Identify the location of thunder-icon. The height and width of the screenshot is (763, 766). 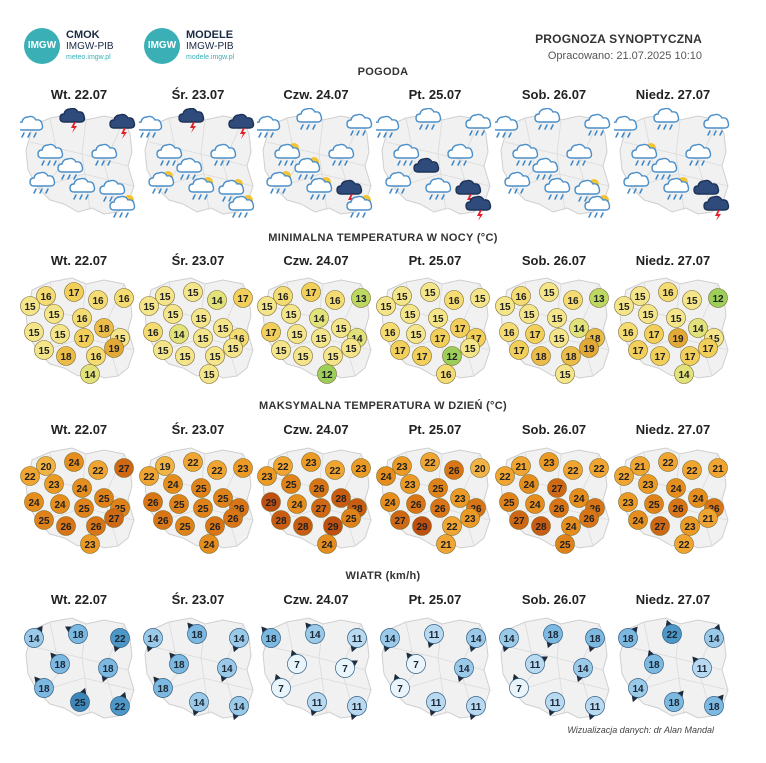
(349, 192).